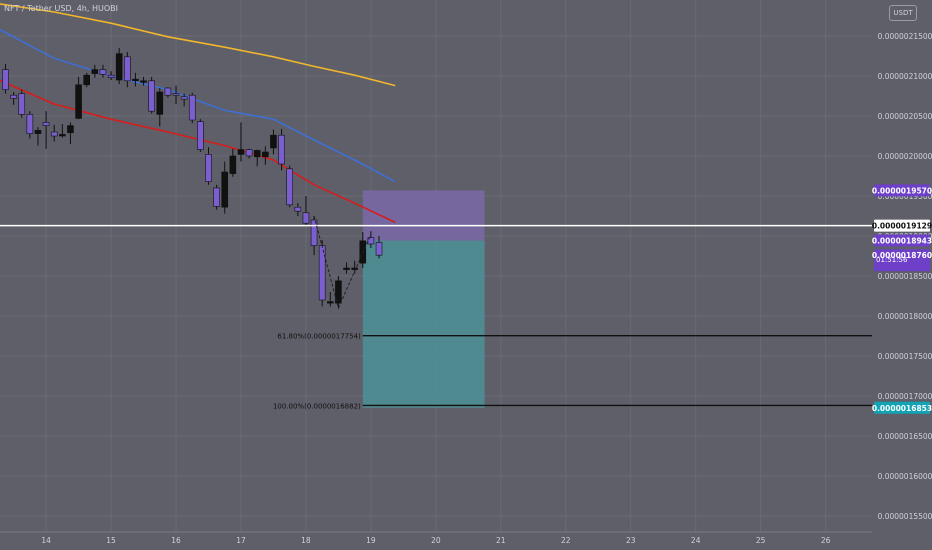 This screenshot has width=932, height=550. I want to click on price-tag: 0.0000016853, so click(902, 407).